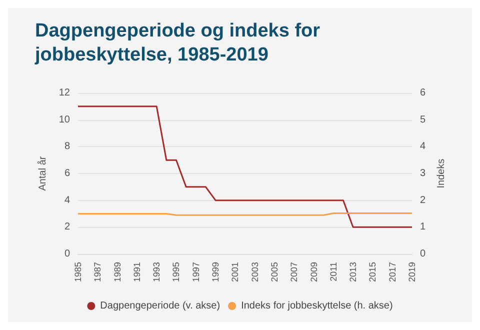 This screenshot has height=330, width=480. I want to click on x-tick-label: 1985, so click(78, 272).